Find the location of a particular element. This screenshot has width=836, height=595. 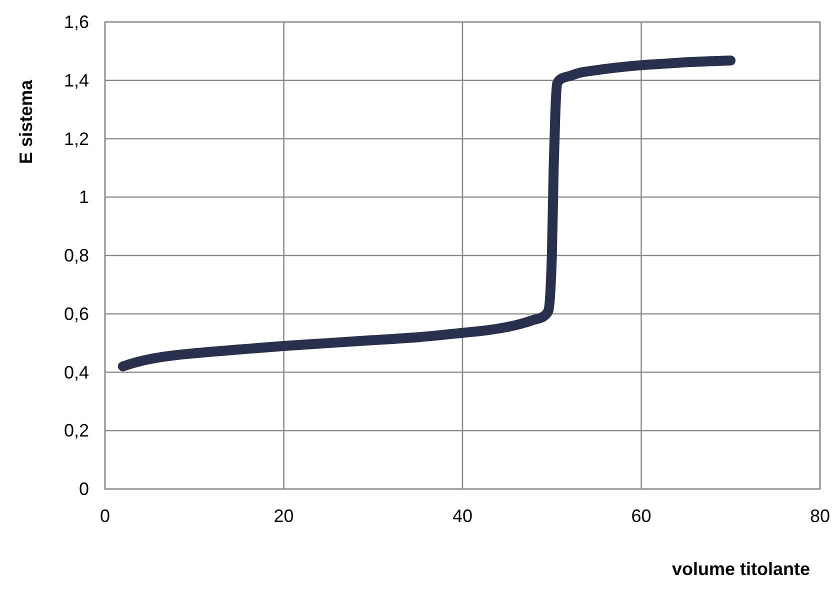

y-tick-label: 0,4 is located at coordinates (76, 372).